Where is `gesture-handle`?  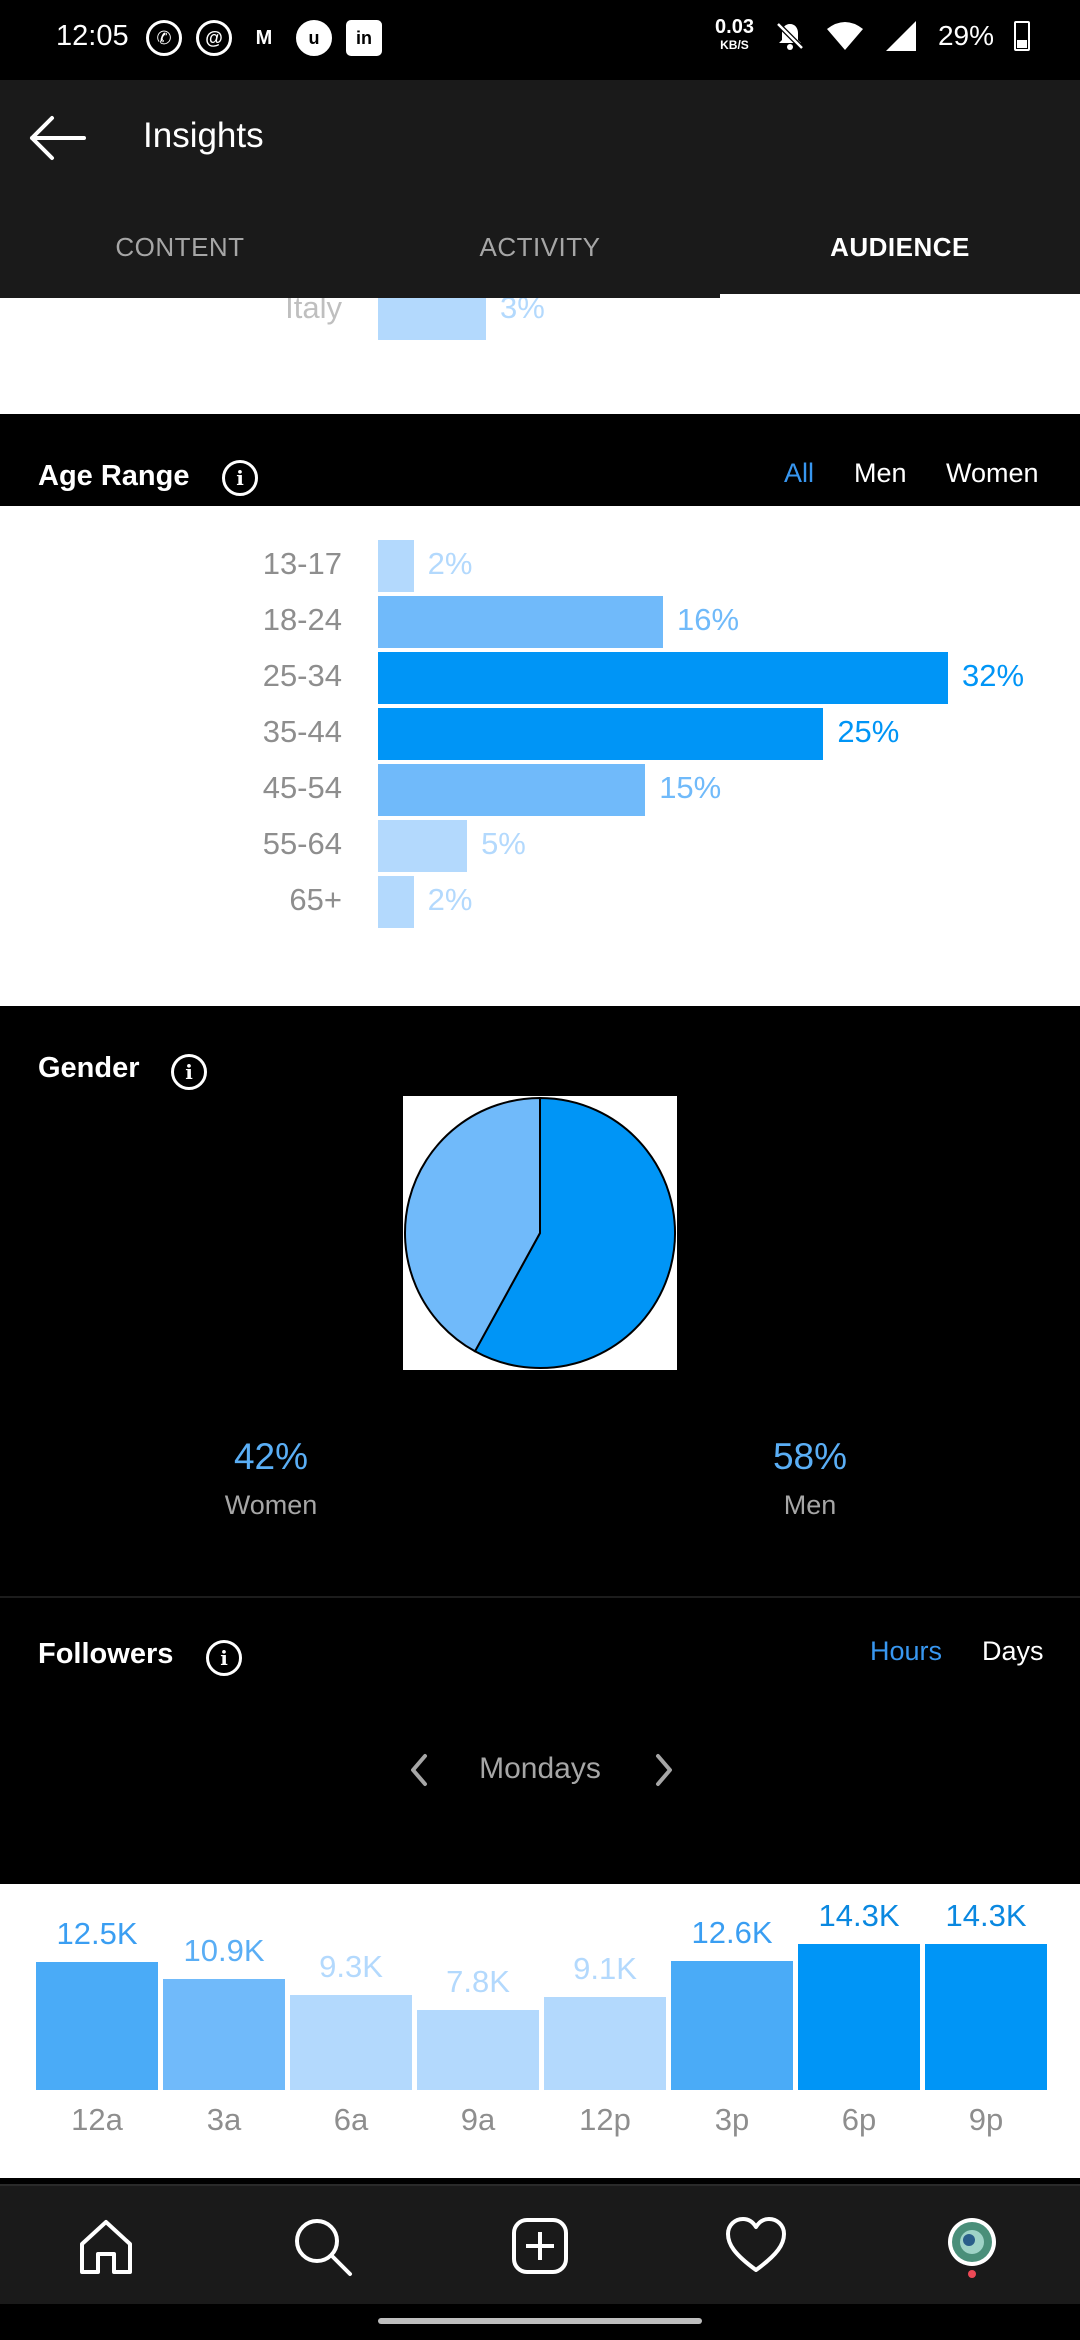 gesture-handle is located at coordinates (540, 2321).